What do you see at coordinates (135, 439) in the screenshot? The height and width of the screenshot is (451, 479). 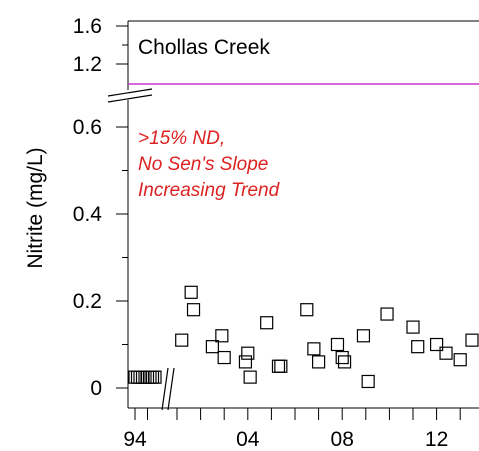 I see `x-tick-label: 94` at bounding box center [135, 439].